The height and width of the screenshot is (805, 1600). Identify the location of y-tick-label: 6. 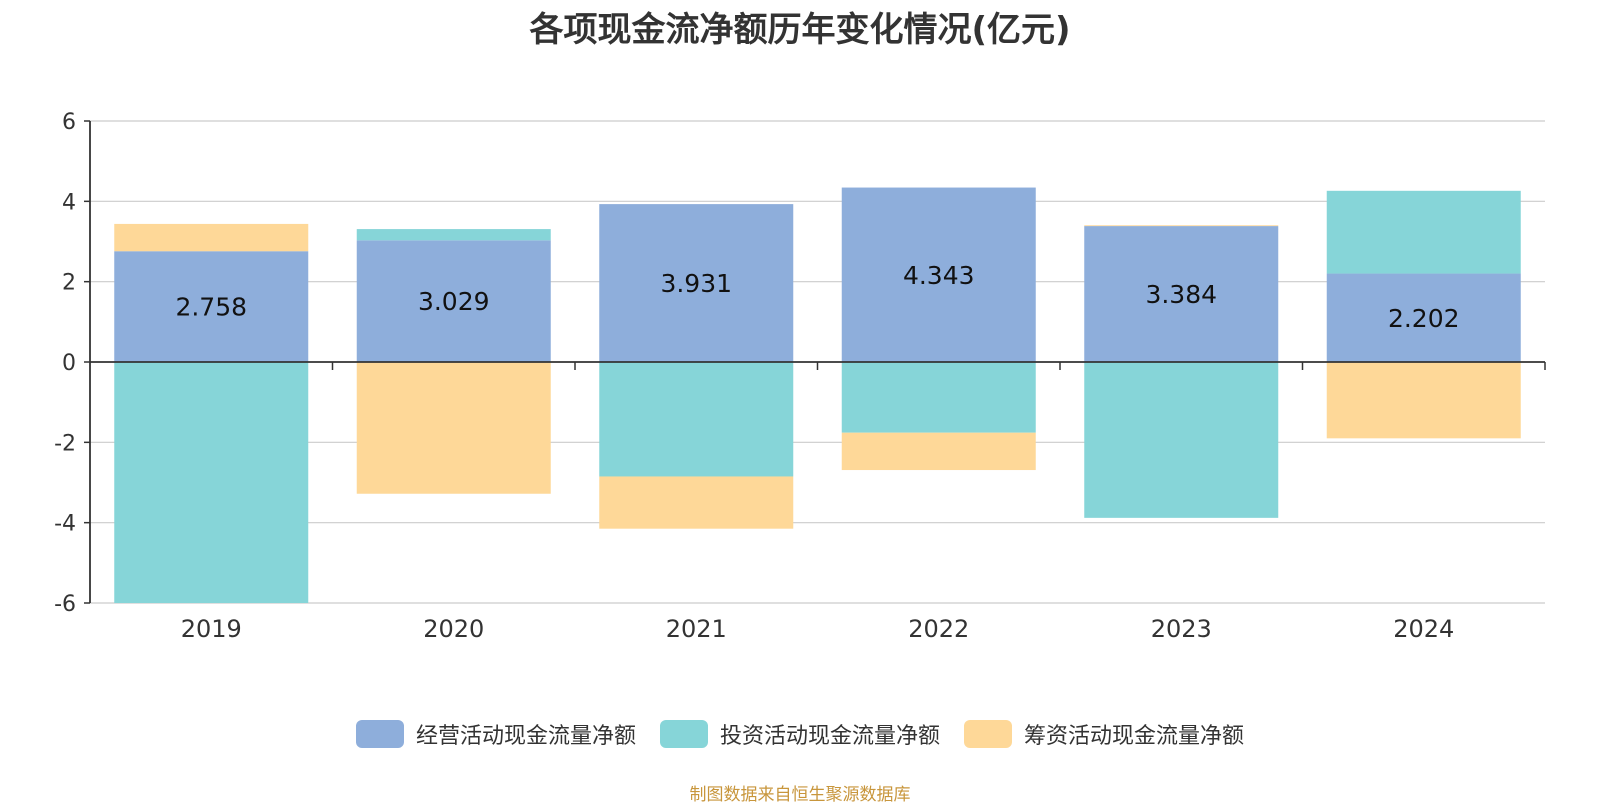
(69, 122).